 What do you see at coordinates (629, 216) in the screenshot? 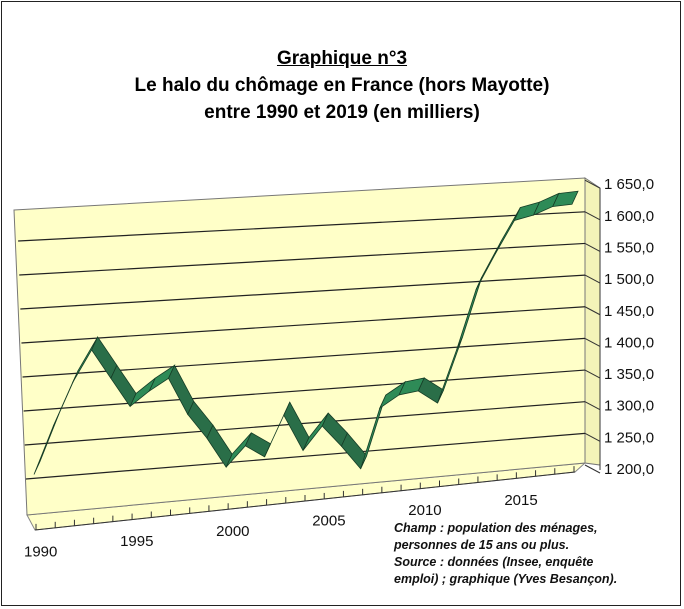
I see `y-tick-label: 1 600,0` at bounding box center [629, 216].